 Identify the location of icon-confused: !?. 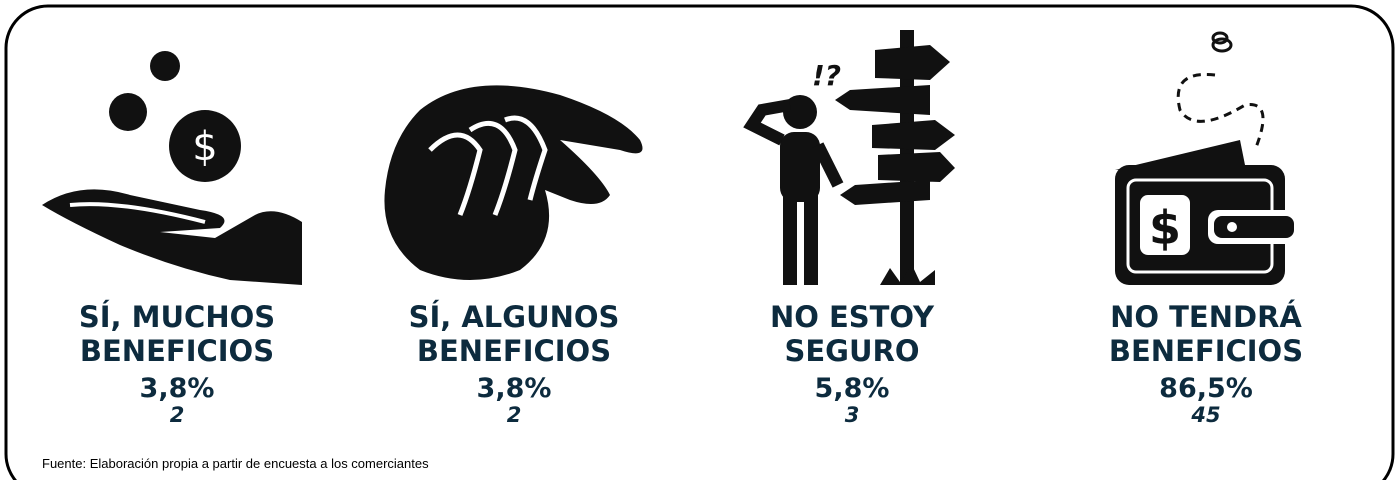
(849, 157).